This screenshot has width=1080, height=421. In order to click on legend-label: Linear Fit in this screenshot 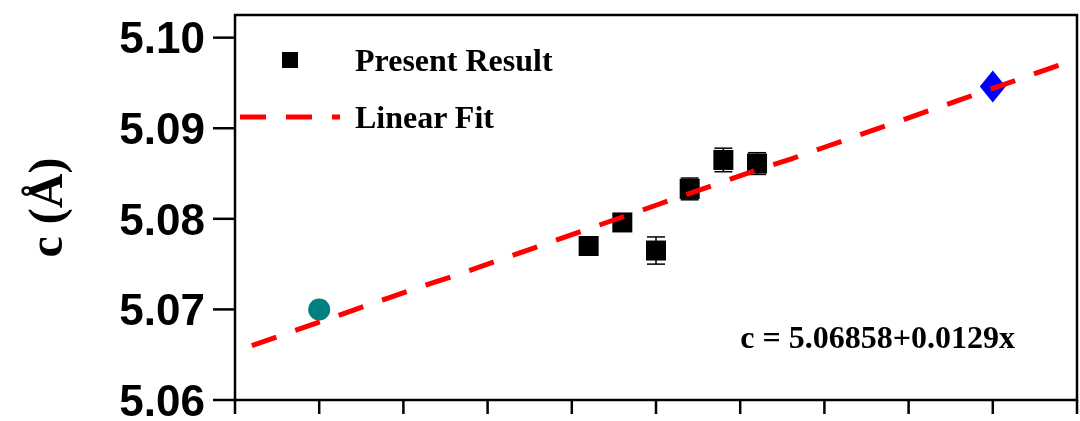, I will do `click(425, 116)`.